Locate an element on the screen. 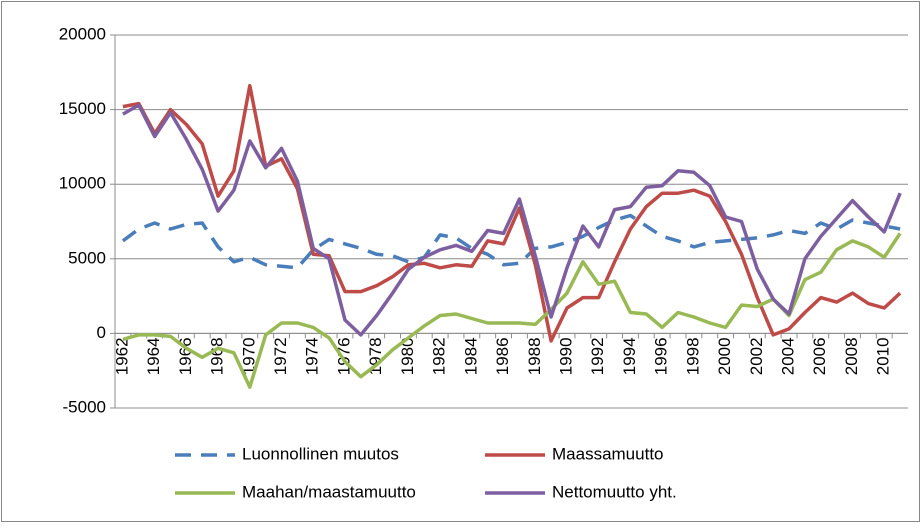 The width and height of the screenshot is (922, 529). x-tick-label: 1964 is located at coordinates (153, 356).